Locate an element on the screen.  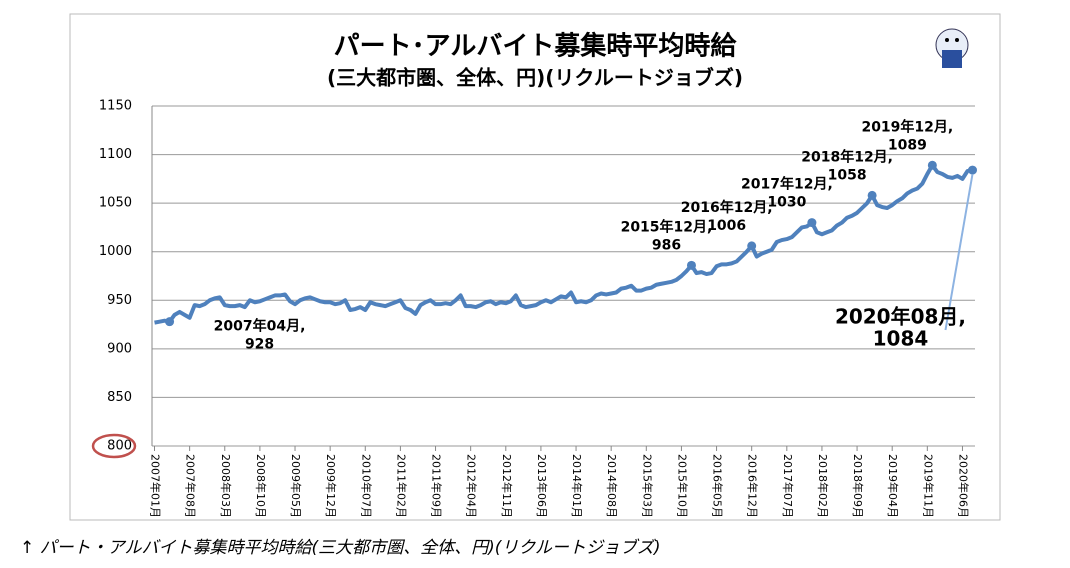
x-tick-label: 2009年12月 is located at coordinates (331, 486).